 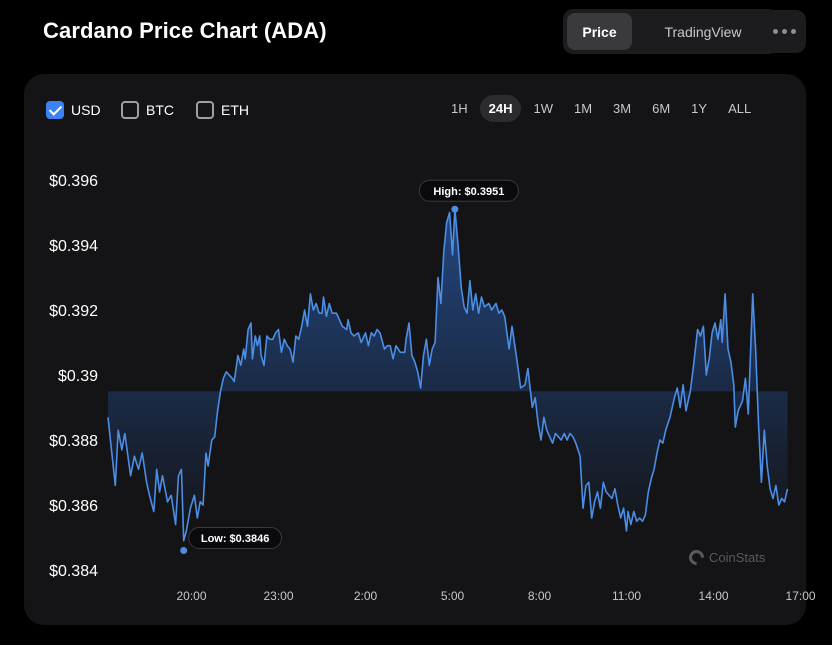 What do you see at coordinates (699, 108) in the screenshot?
I see `range-1y: 1Y` at bounding box center [699, 108].